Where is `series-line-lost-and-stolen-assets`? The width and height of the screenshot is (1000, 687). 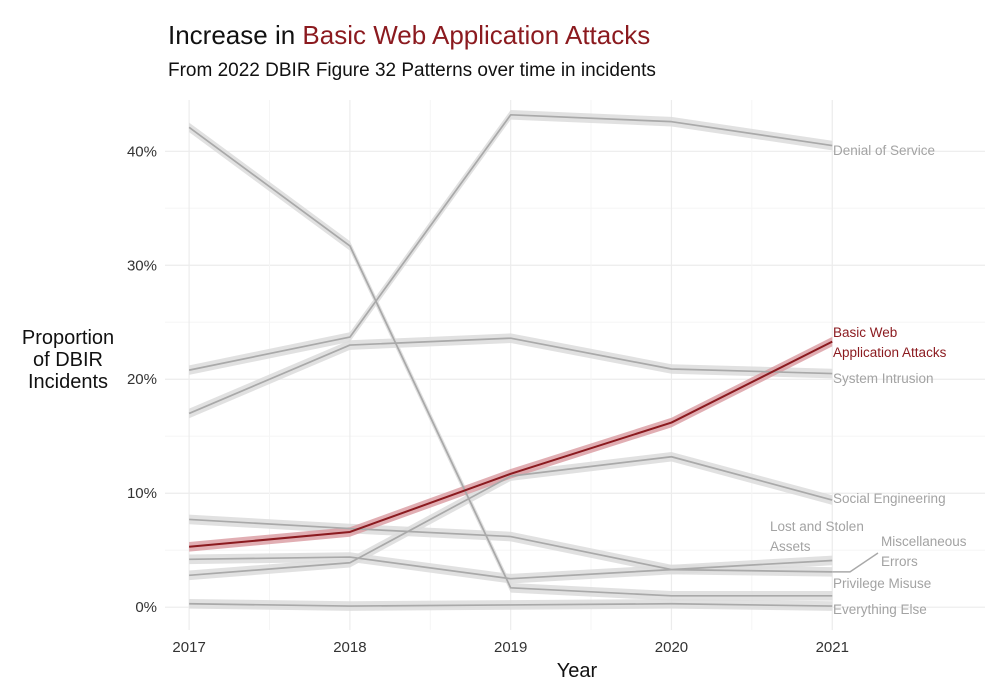 series-line-lost-and-stolen-assets is located at coordinates (511, 568).